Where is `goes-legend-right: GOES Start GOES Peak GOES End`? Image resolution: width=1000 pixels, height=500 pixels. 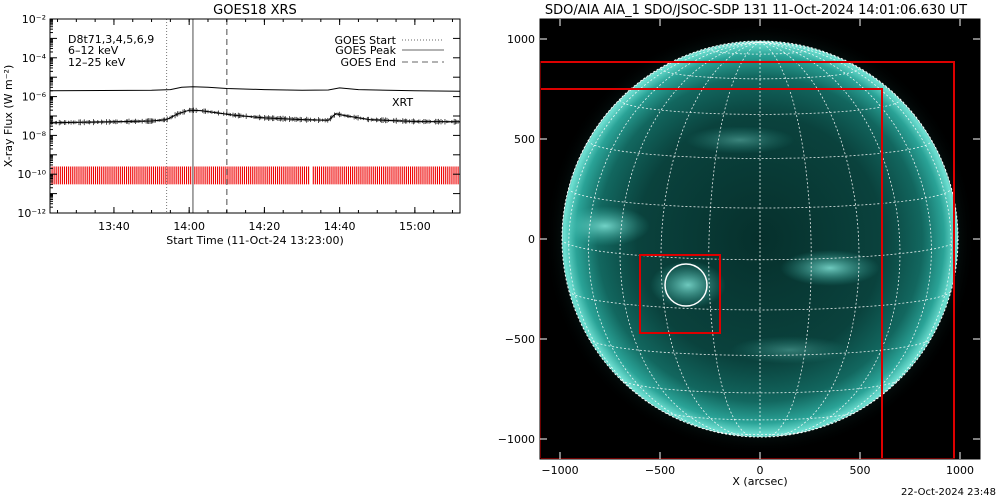
goes-legend-right: GOES Start GOES Peak GOES End is located at coordinates (389, 51).